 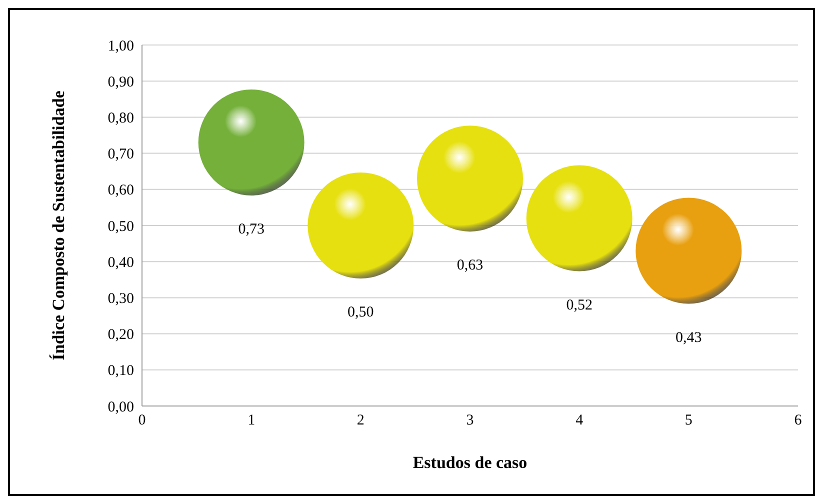 I want to click on data-label: 0,73, so click(x=251, y=229).